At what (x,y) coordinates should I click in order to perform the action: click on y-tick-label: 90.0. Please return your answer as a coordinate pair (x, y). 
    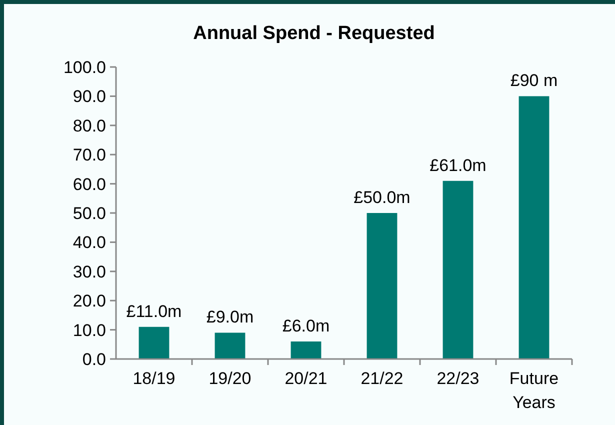
    Looking at the image, I should click on (89, 96).